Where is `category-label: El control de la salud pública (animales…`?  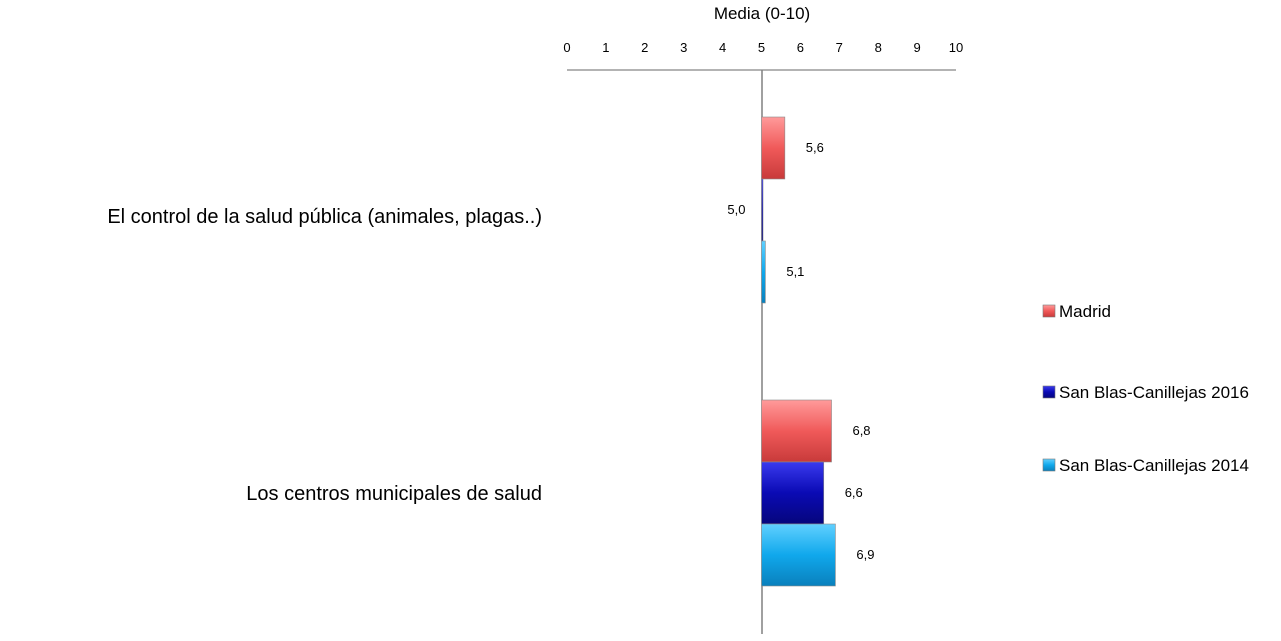 category-label: El control de la salud pública (animales… is located at coordinates (324, 217).